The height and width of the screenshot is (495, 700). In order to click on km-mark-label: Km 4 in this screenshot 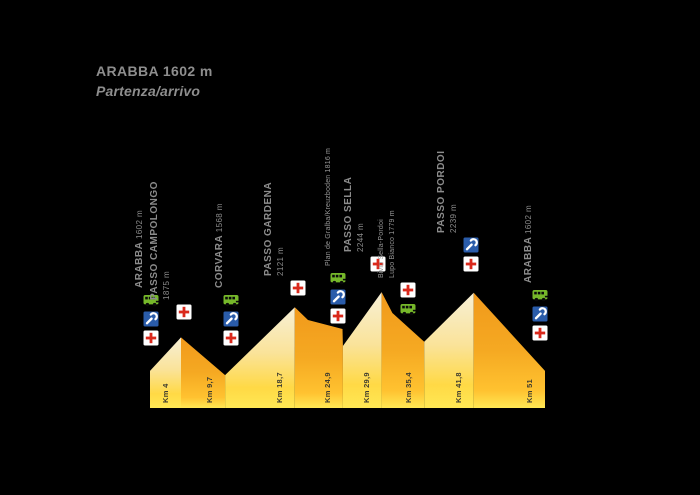, I will do `click(165, 393)`.